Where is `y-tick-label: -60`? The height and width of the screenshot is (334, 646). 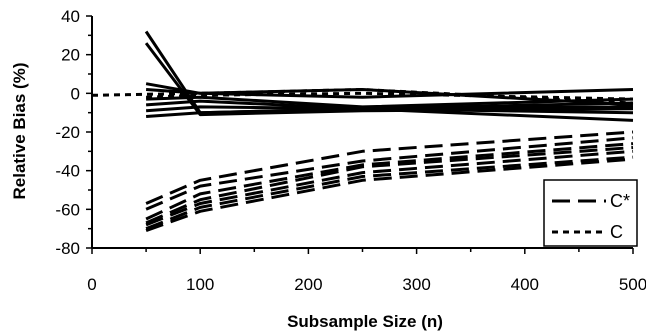 y-tick-label: -60 is located at coordinates (67, 209).